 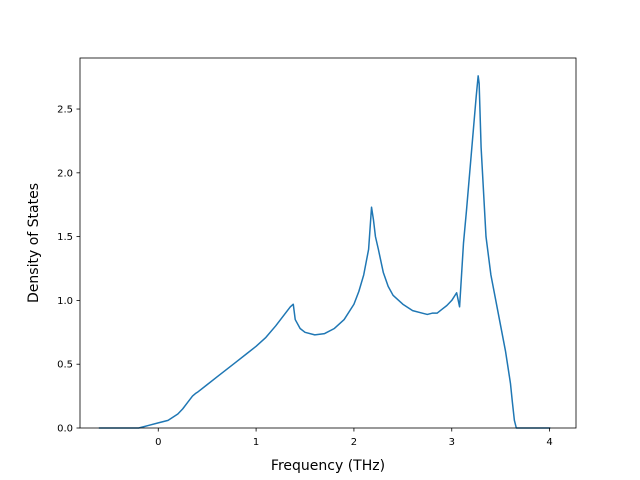 I want to click on x-axis-ticks: 0 1 2 3 4, so click(x=354, y=438).